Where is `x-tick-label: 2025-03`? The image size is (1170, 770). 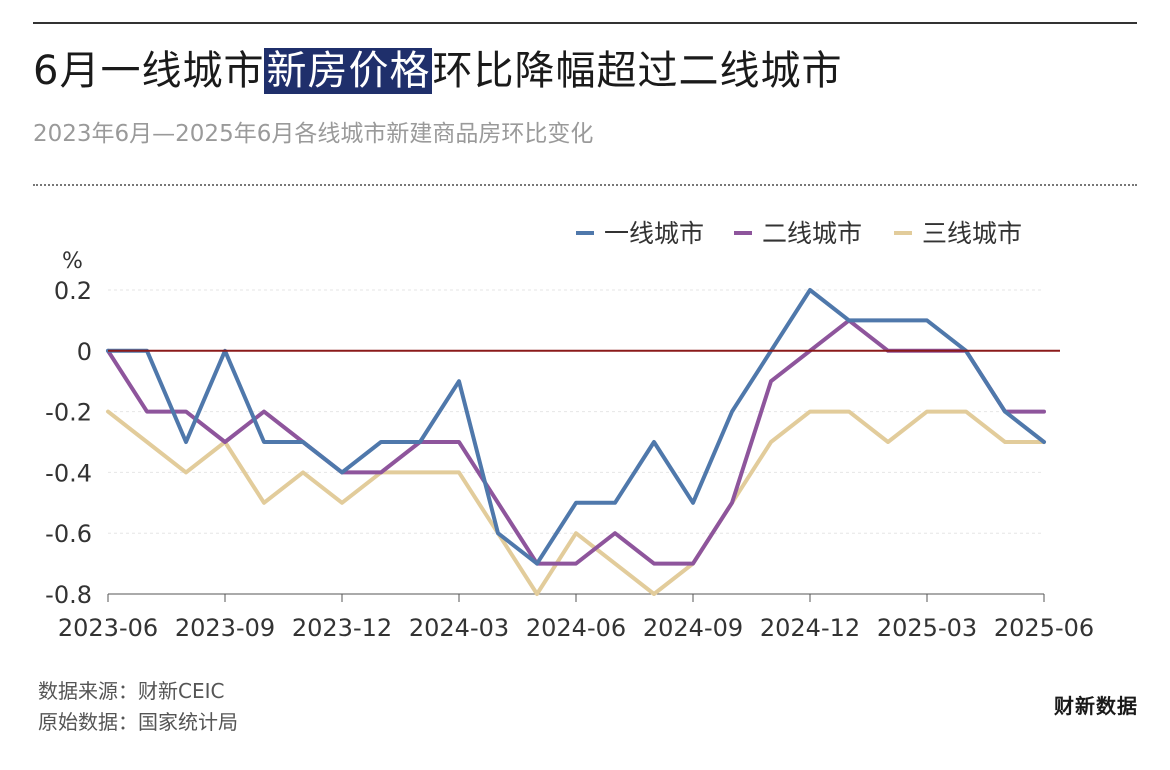
x-tick-label: 2025-03 is located at coordinates (927, 628).